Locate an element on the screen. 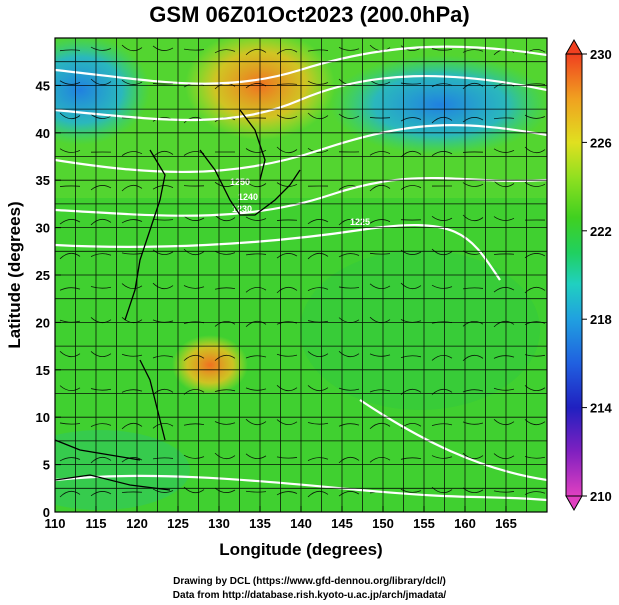 The width and height of the screenshot is (619, 605). colorbar-tick-label: 222 is located at coordinates (601, 231).